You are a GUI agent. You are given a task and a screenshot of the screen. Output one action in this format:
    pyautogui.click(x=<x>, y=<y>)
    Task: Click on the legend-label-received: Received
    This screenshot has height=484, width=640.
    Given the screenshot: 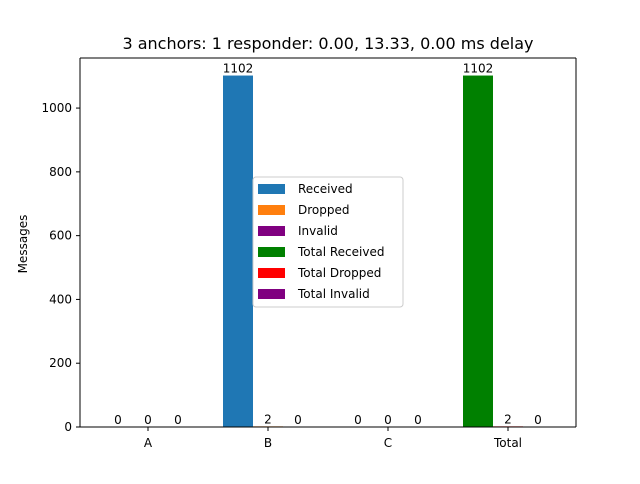 What is the action you would take?
    pyautogui.click(x=325, y=189)
    